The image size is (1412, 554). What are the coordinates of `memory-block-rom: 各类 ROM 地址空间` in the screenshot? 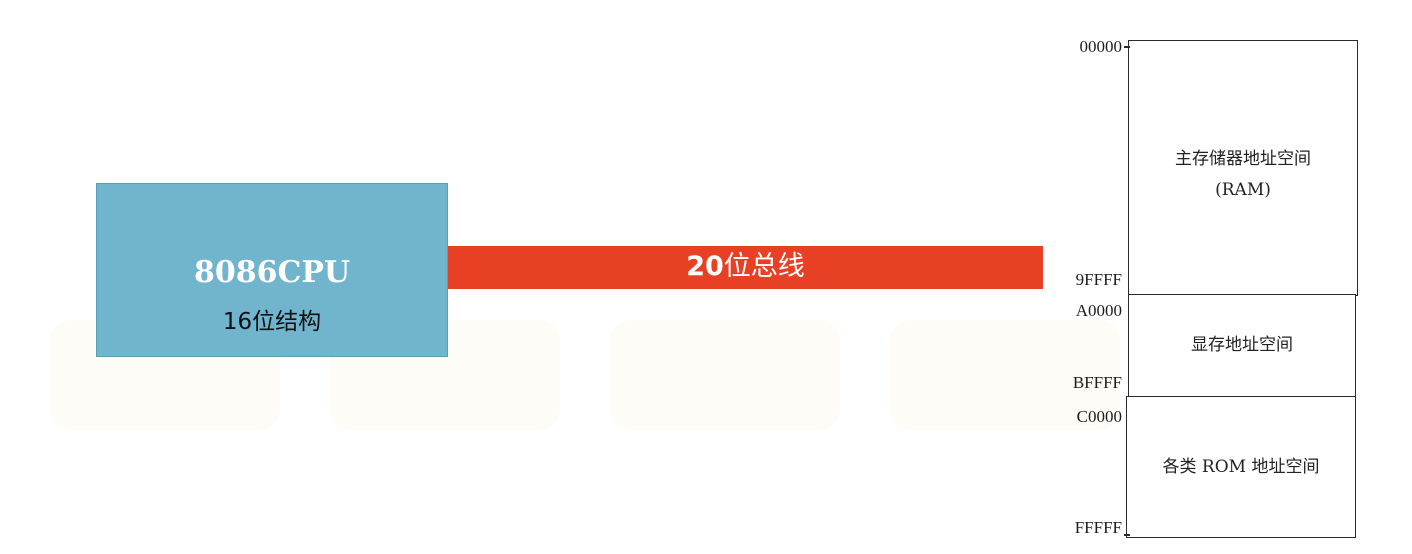 It's located at (1241, 467).